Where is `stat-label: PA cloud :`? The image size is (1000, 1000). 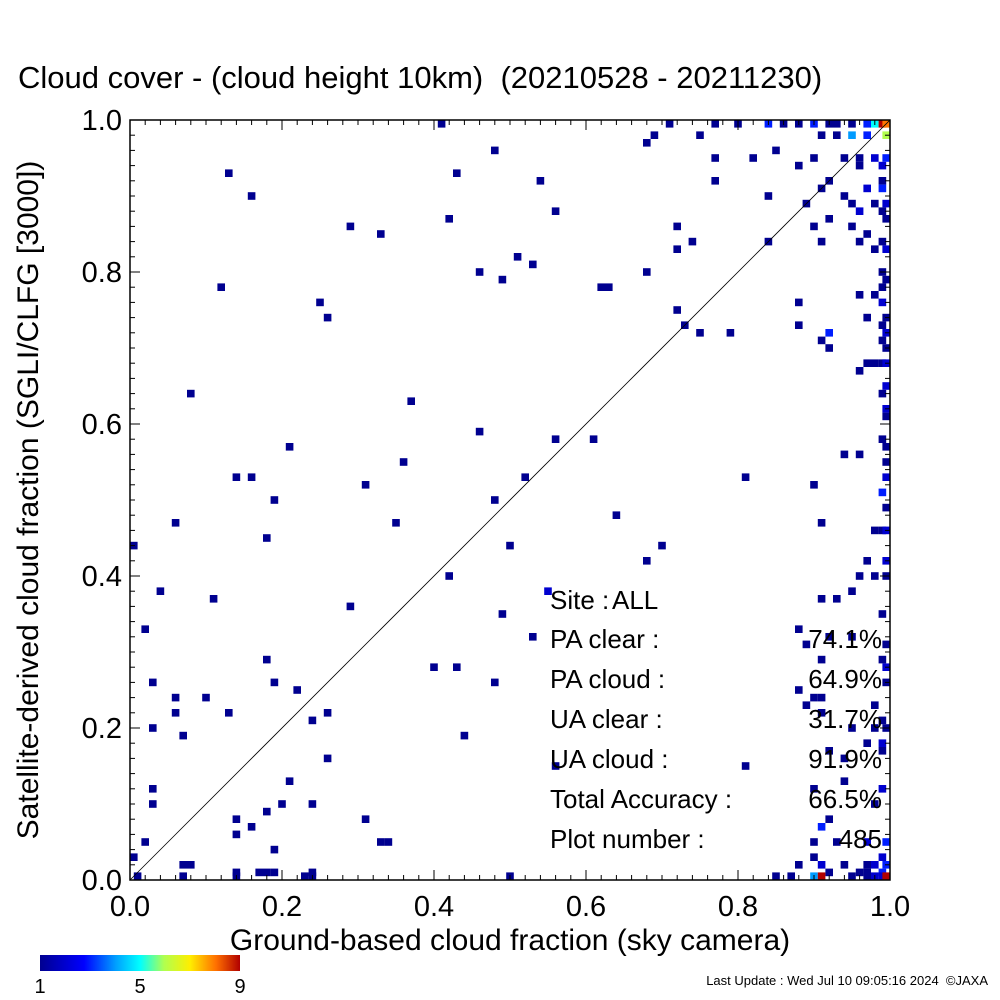
stat-label: PA cloud : is located at coordinates (607, 679).